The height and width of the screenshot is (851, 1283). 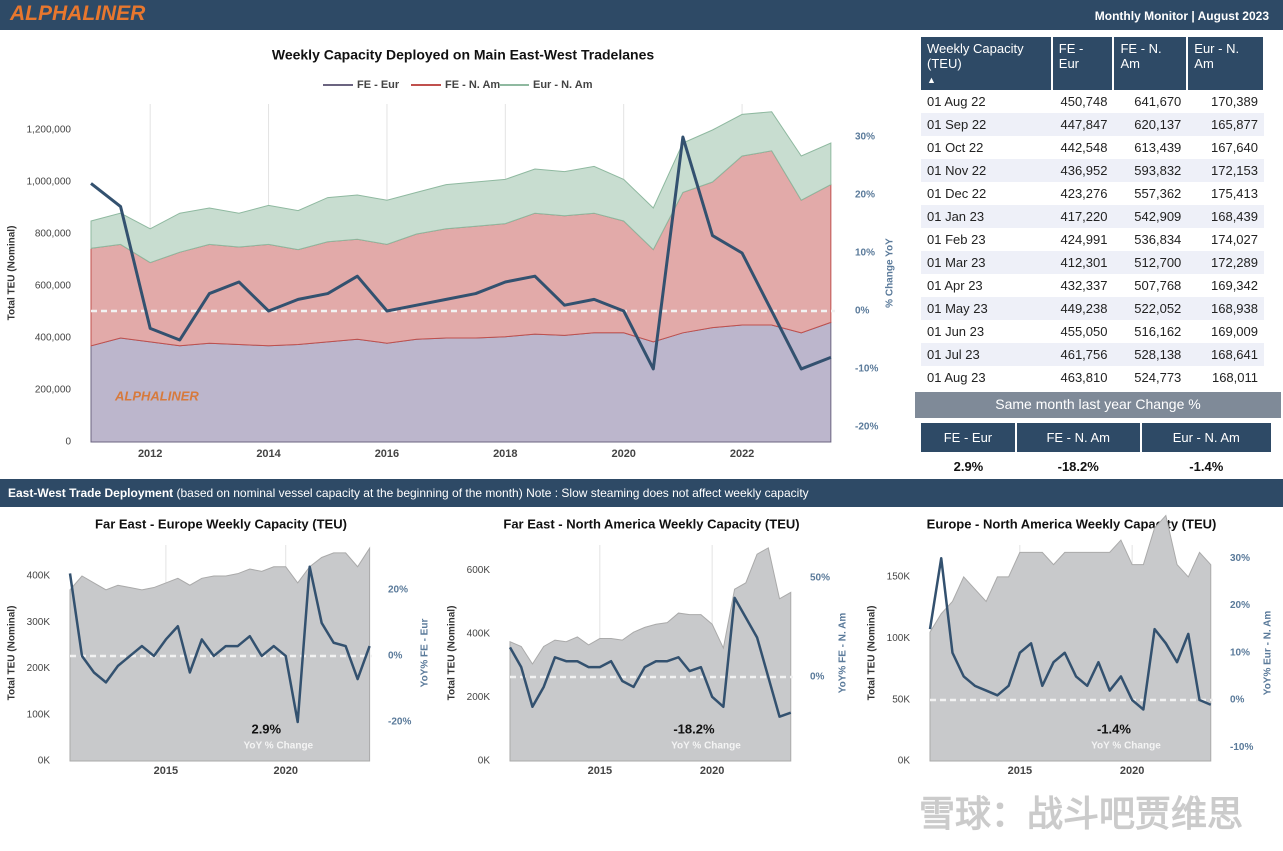 I want to click on chart-title: Far East - Europe Weekly Capacity (TEU), so click(x=221, y=523).